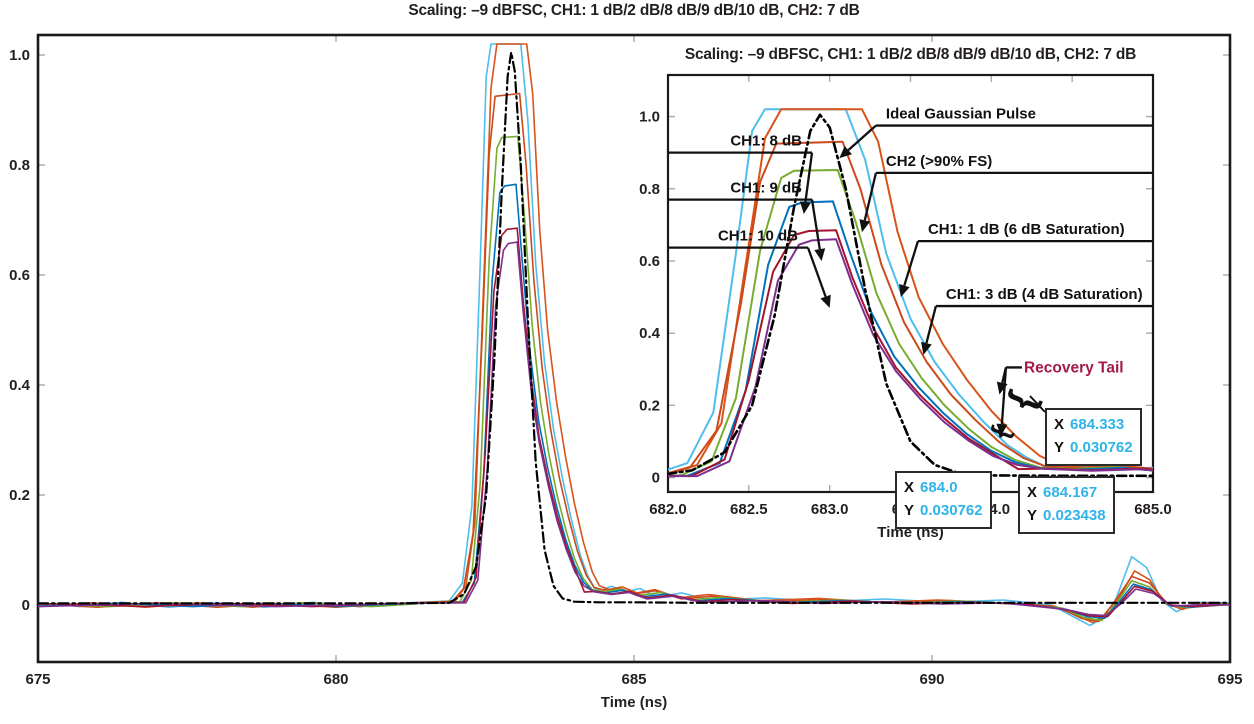 This screenshot has height=724, width=1254. What do you see at coordinates (749, 268) in the screenshot?
I see `callout-ch1-10db: CH1: 10 dB` at bounding box center [749, 268].